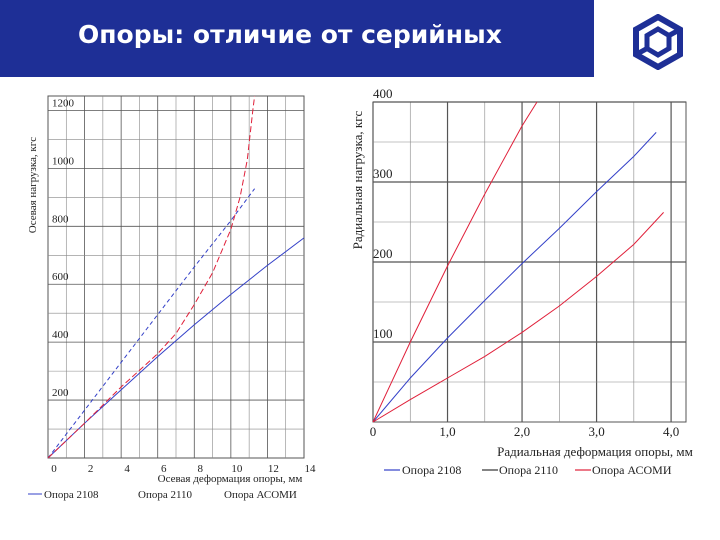  I want to click on right-y-tick-label: 300, so click(383, 173).